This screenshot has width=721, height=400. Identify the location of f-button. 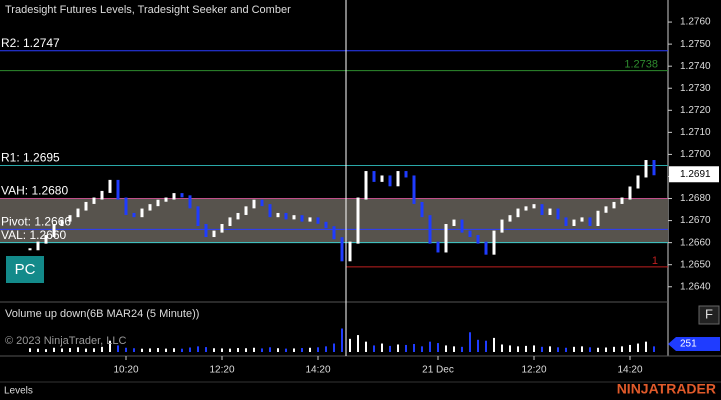
(709, 315).